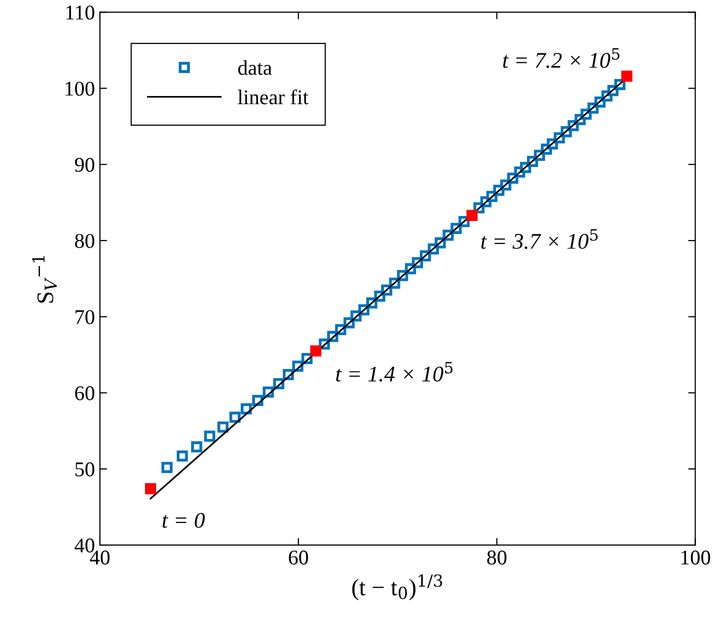 The image size is (719, 642). What do you see at coordinates (84, 469) in the screenshot?
I see `y-tick-label: 50` at bounding box center [84, 469].